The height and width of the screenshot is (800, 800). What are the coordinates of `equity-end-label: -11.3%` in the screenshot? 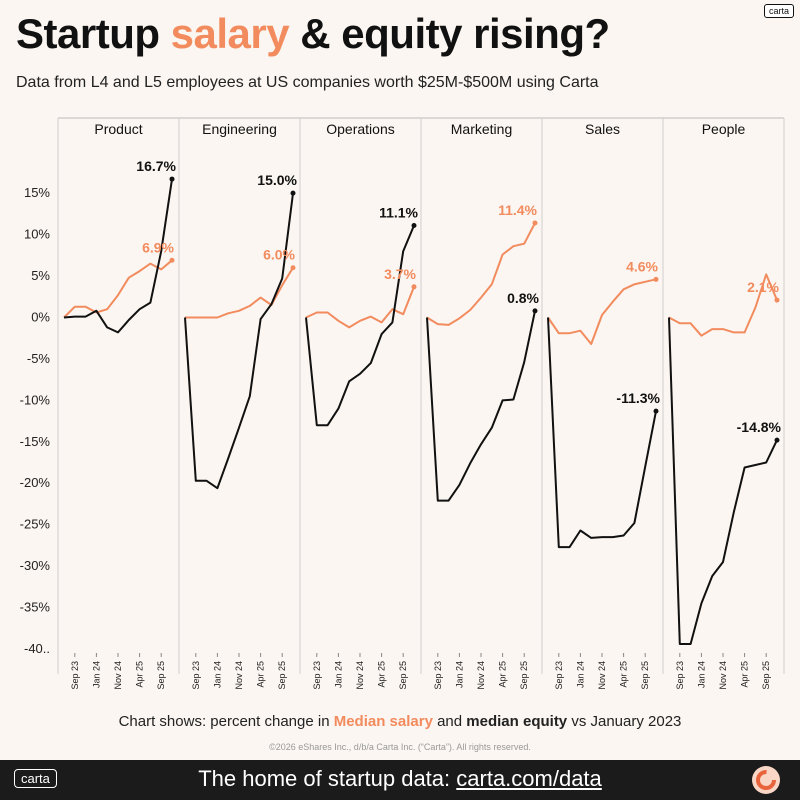 It's located at (638, 398).